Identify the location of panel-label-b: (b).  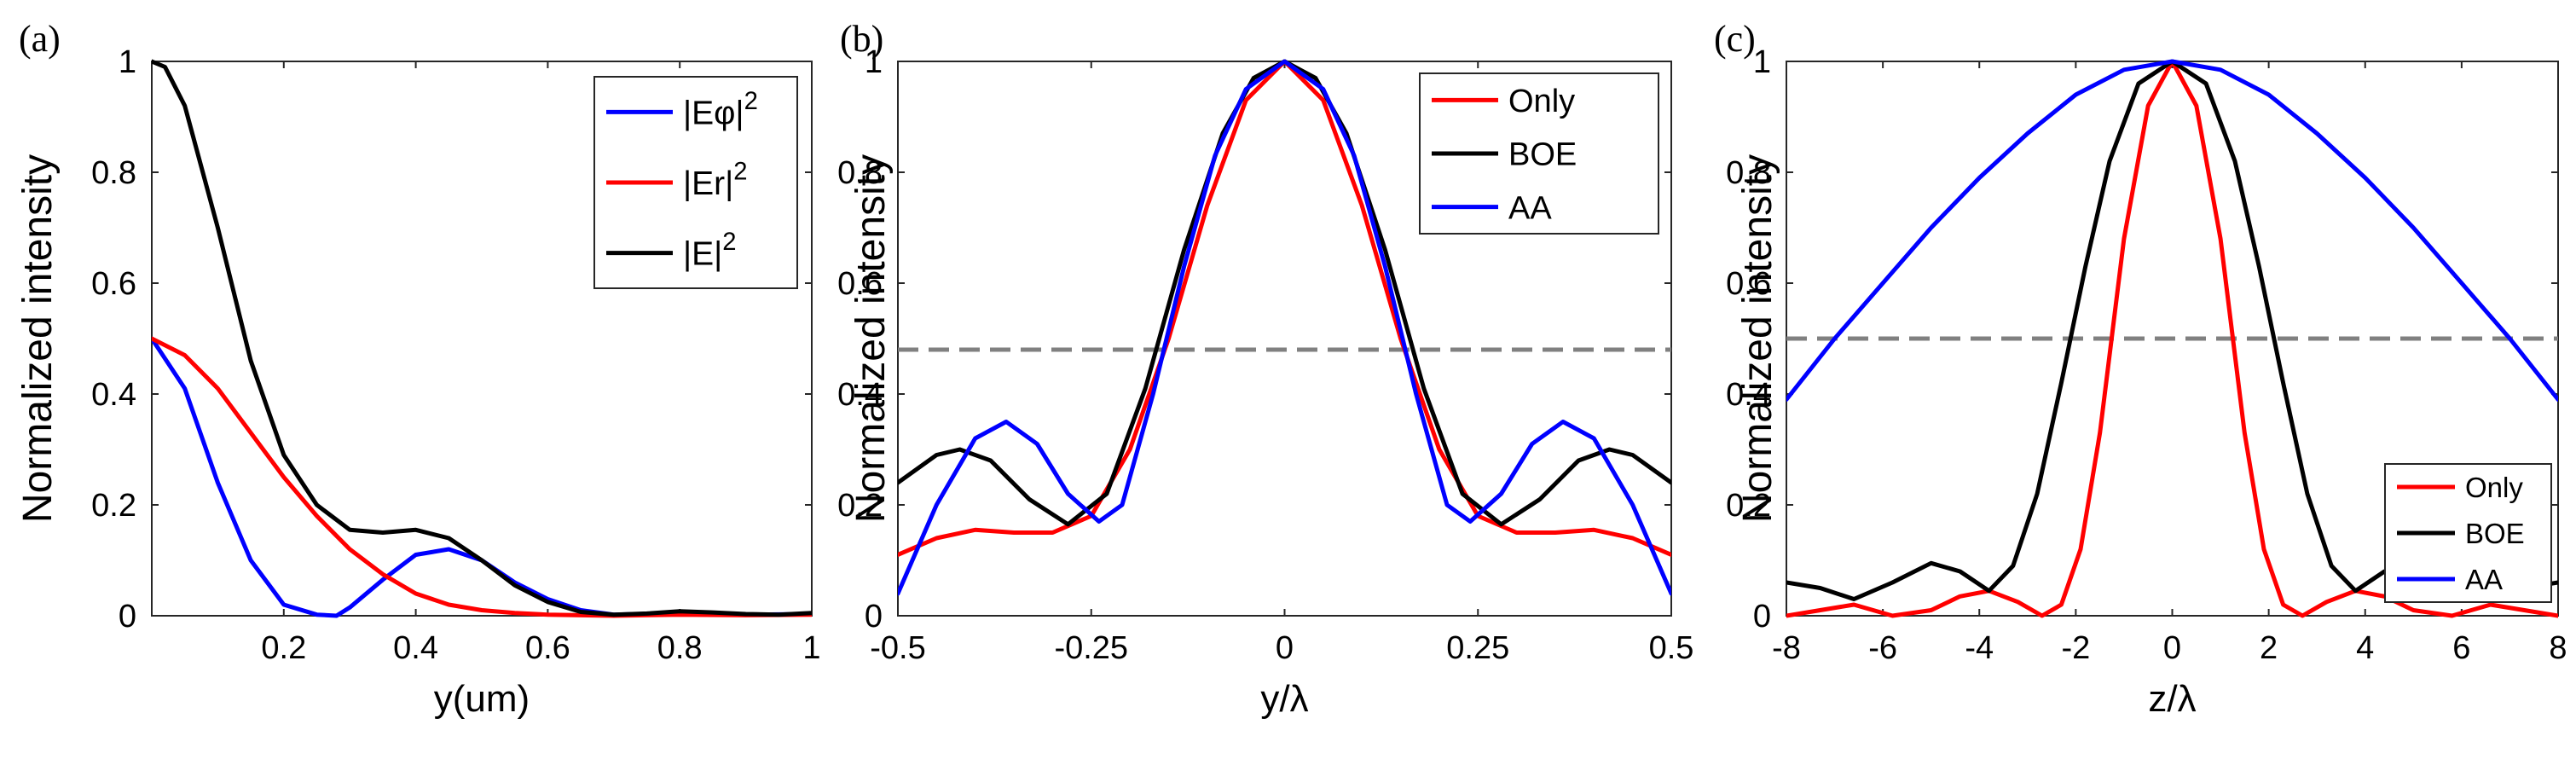
(862, 39).